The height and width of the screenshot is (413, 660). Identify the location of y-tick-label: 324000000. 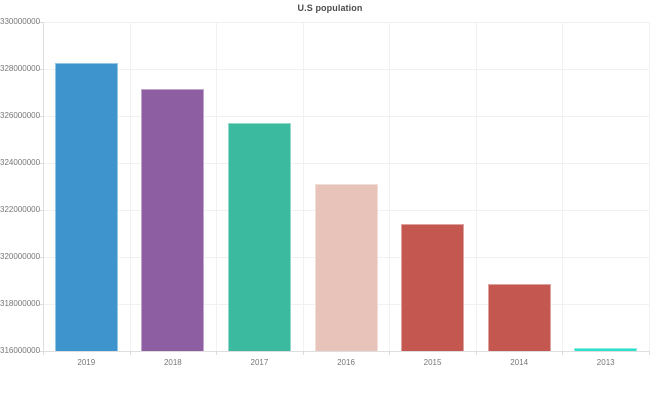
(20, 162).